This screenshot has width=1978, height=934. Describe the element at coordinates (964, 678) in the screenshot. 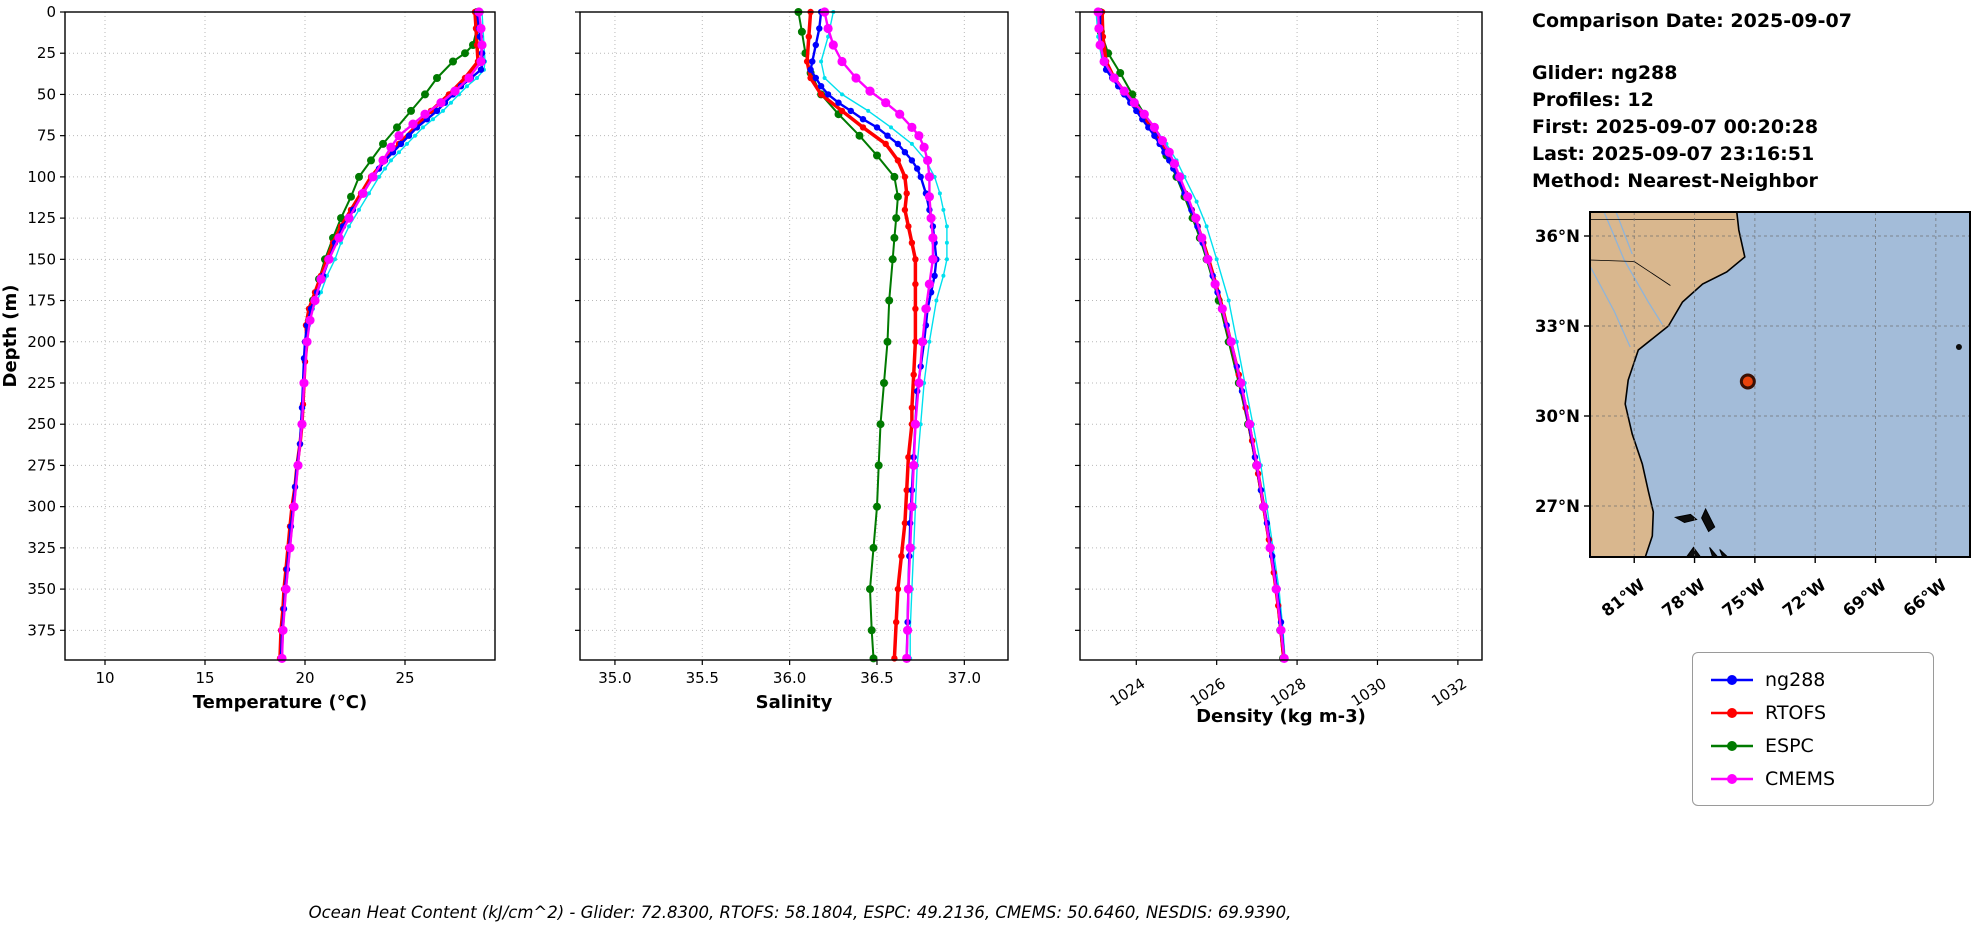

I see `svg-text: 37.0` at that location.